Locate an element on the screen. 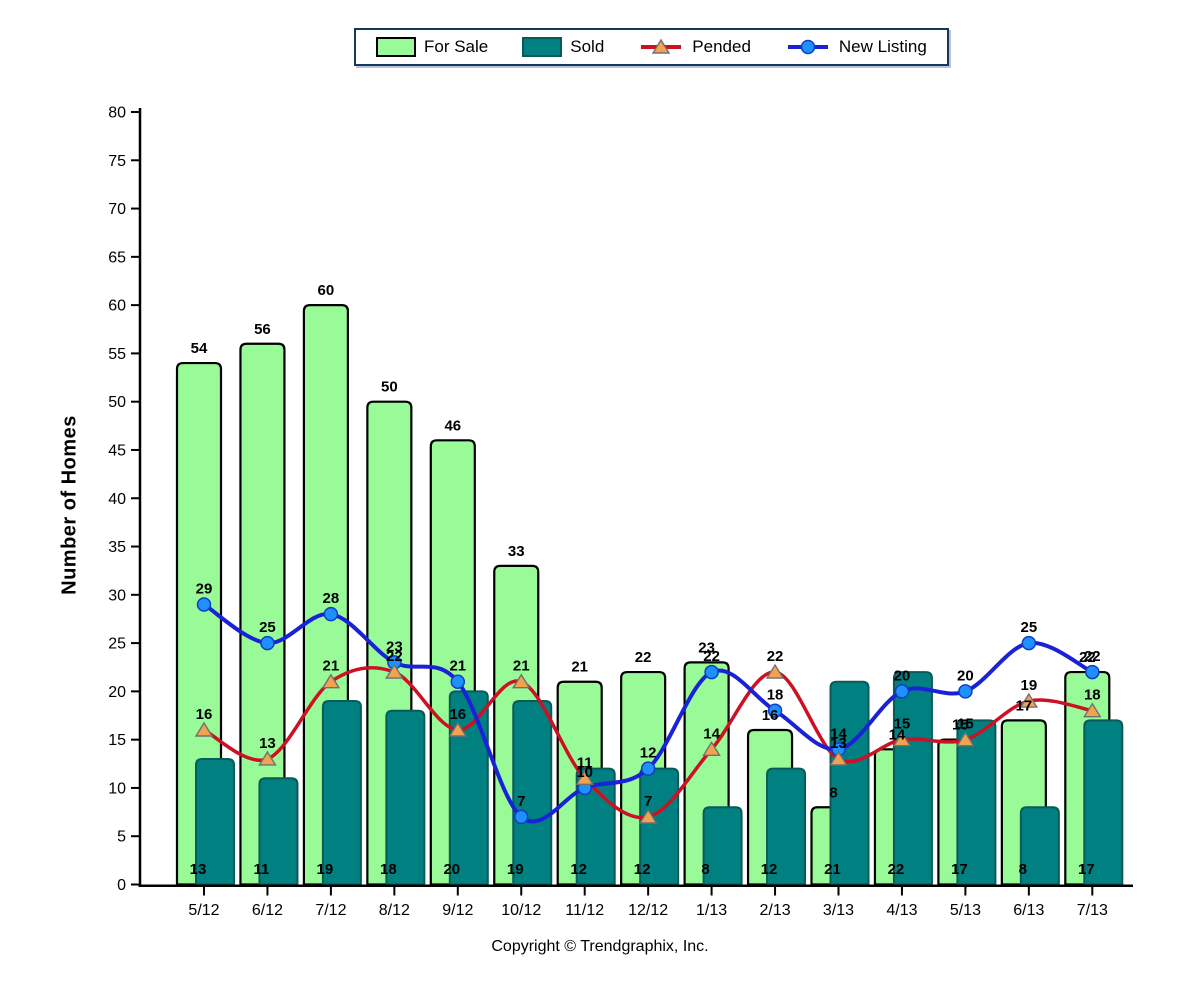 This screenshot has height=1000, width=1200. sold-value-label: 17 is located at coordinates (1086, 869).